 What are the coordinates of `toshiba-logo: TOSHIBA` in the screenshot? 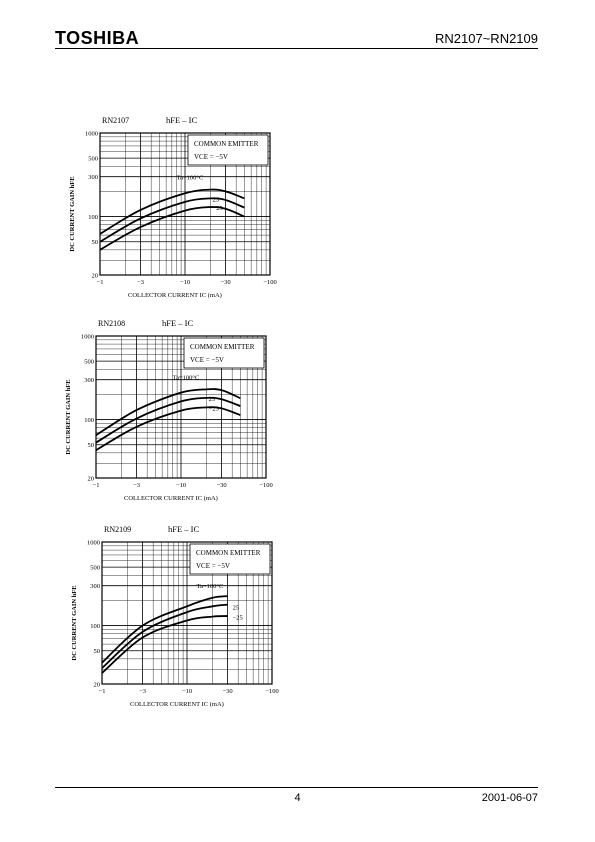 It's located at (97, 38).